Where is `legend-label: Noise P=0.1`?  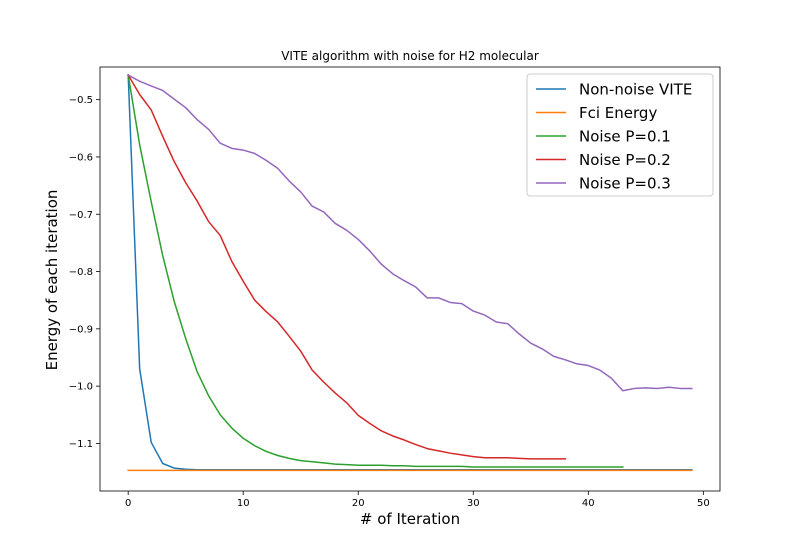
legend-label: Noise P=0.1 is located at coordinates (625, 137).